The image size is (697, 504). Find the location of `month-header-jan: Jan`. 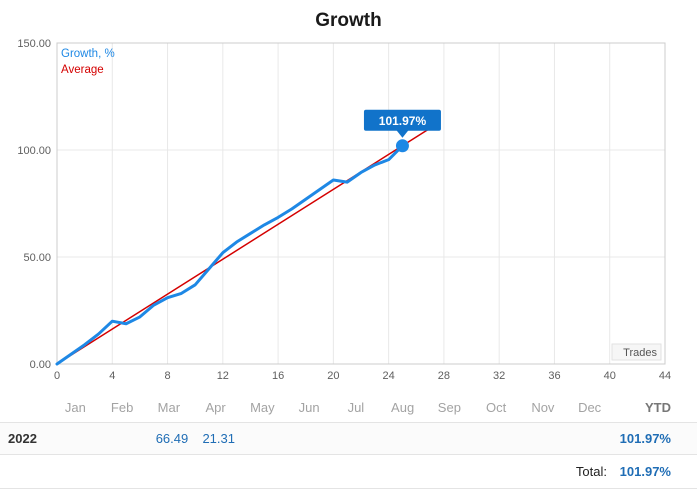

month-header-jan: Jan is located at coordinates (75, 407).